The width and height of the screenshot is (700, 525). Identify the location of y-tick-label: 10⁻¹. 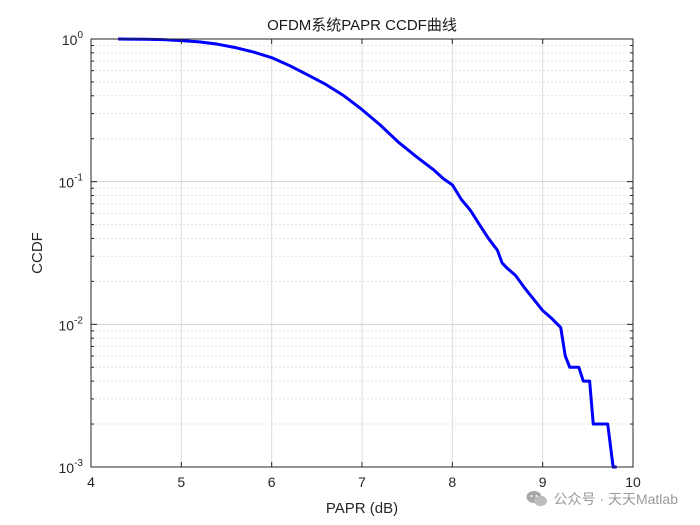
(71, 182).